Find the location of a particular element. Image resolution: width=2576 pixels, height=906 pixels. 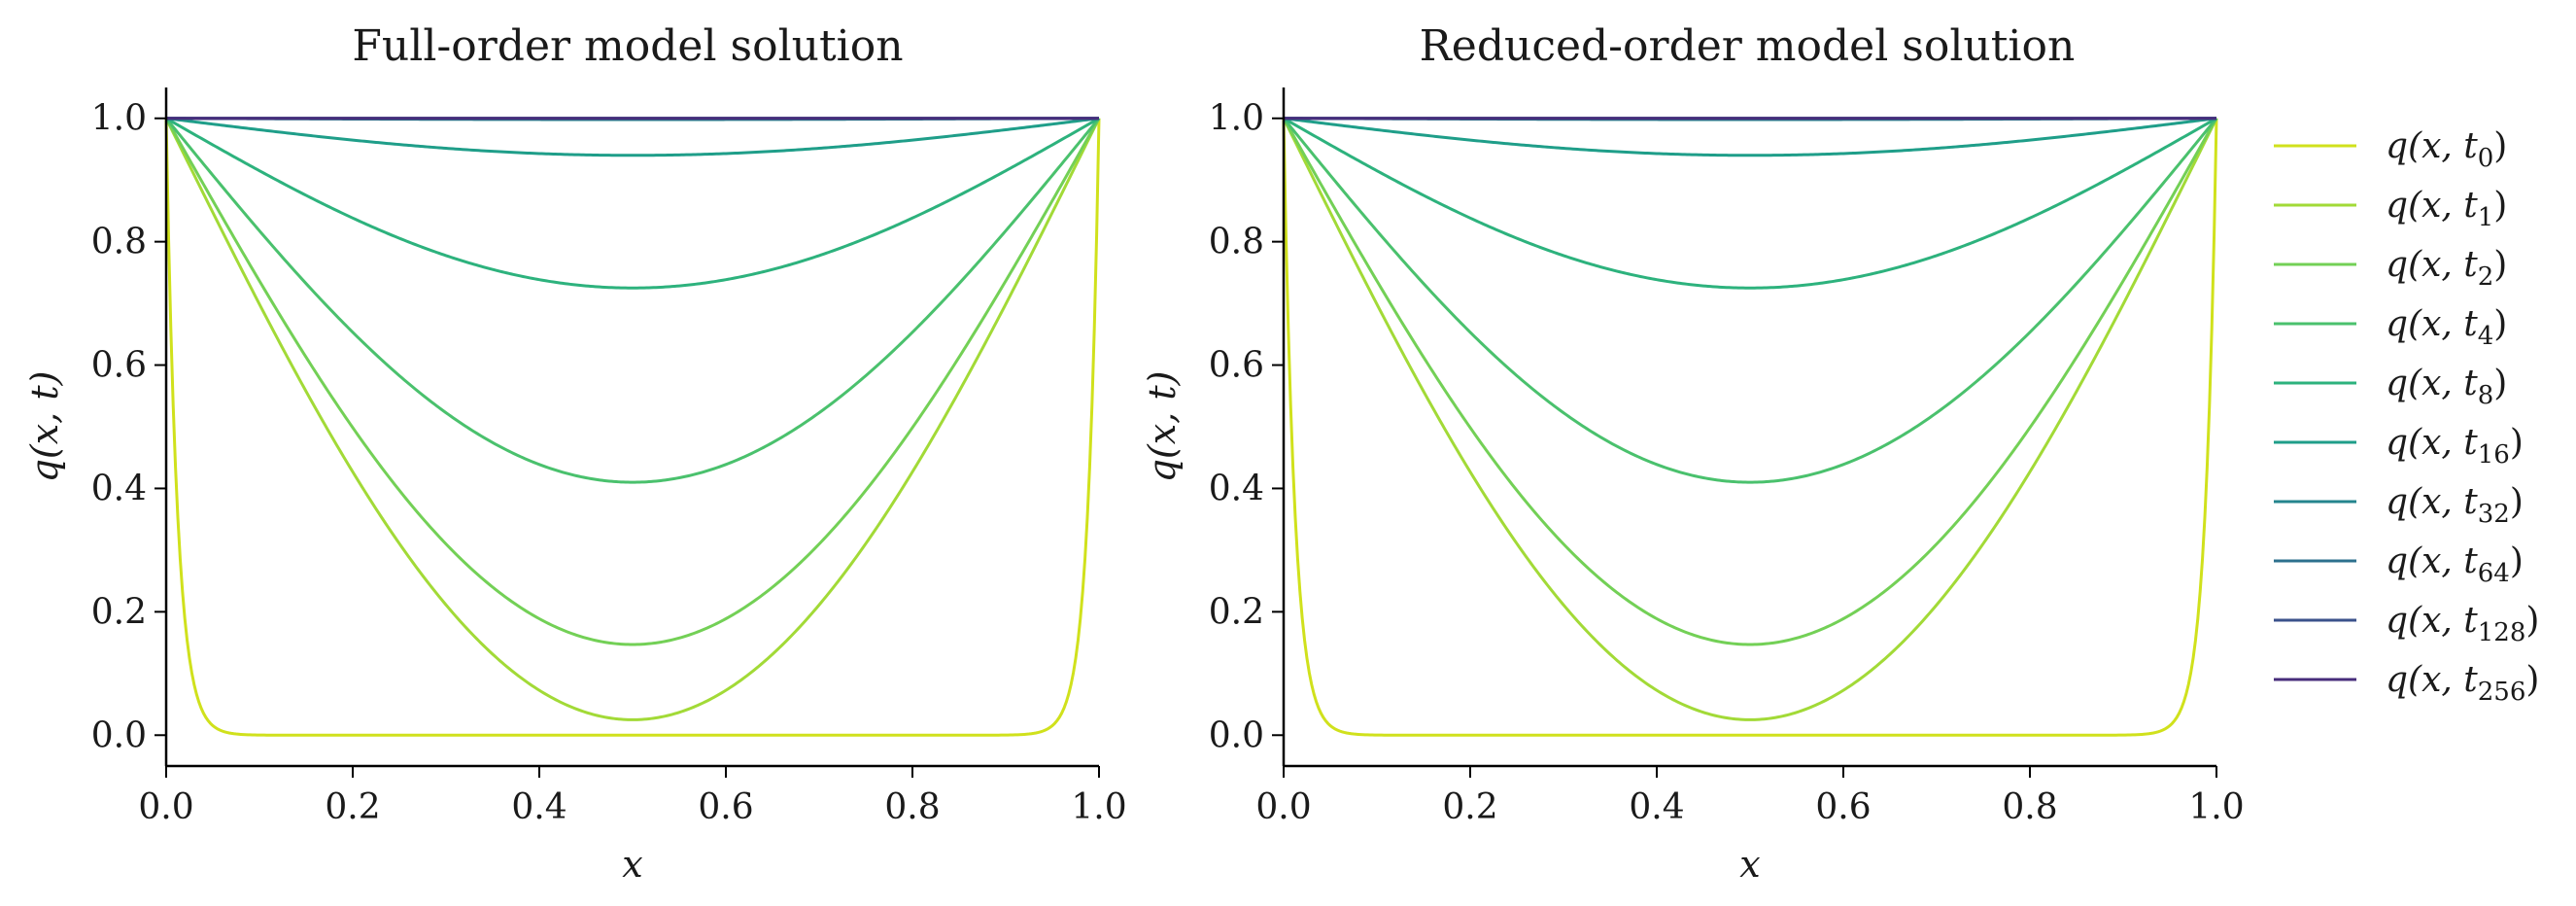

legend-entry: q(x, t32) is located at coordinates (2399, 505).